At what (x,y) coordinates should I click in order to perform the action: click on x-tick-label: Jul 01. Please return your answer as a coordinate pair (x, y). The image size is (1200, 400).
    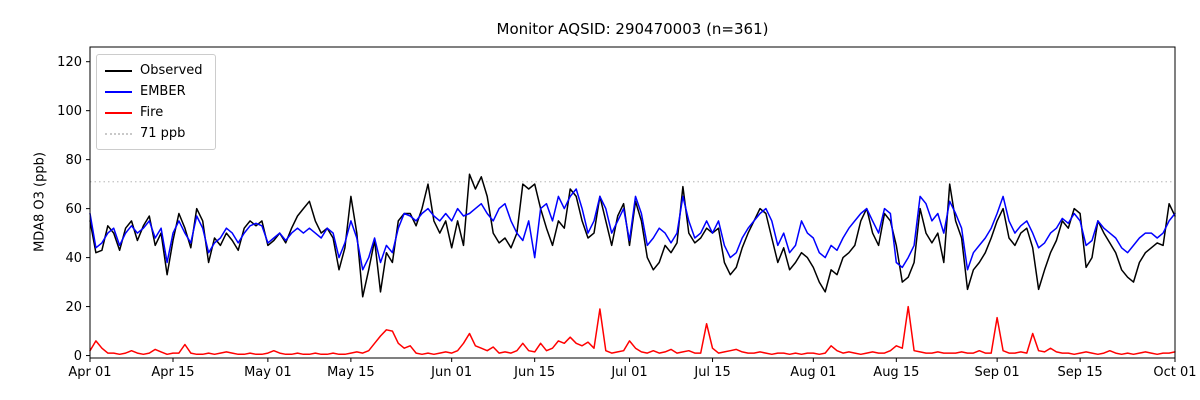
    Looking at the image, I should click on (628, 372).